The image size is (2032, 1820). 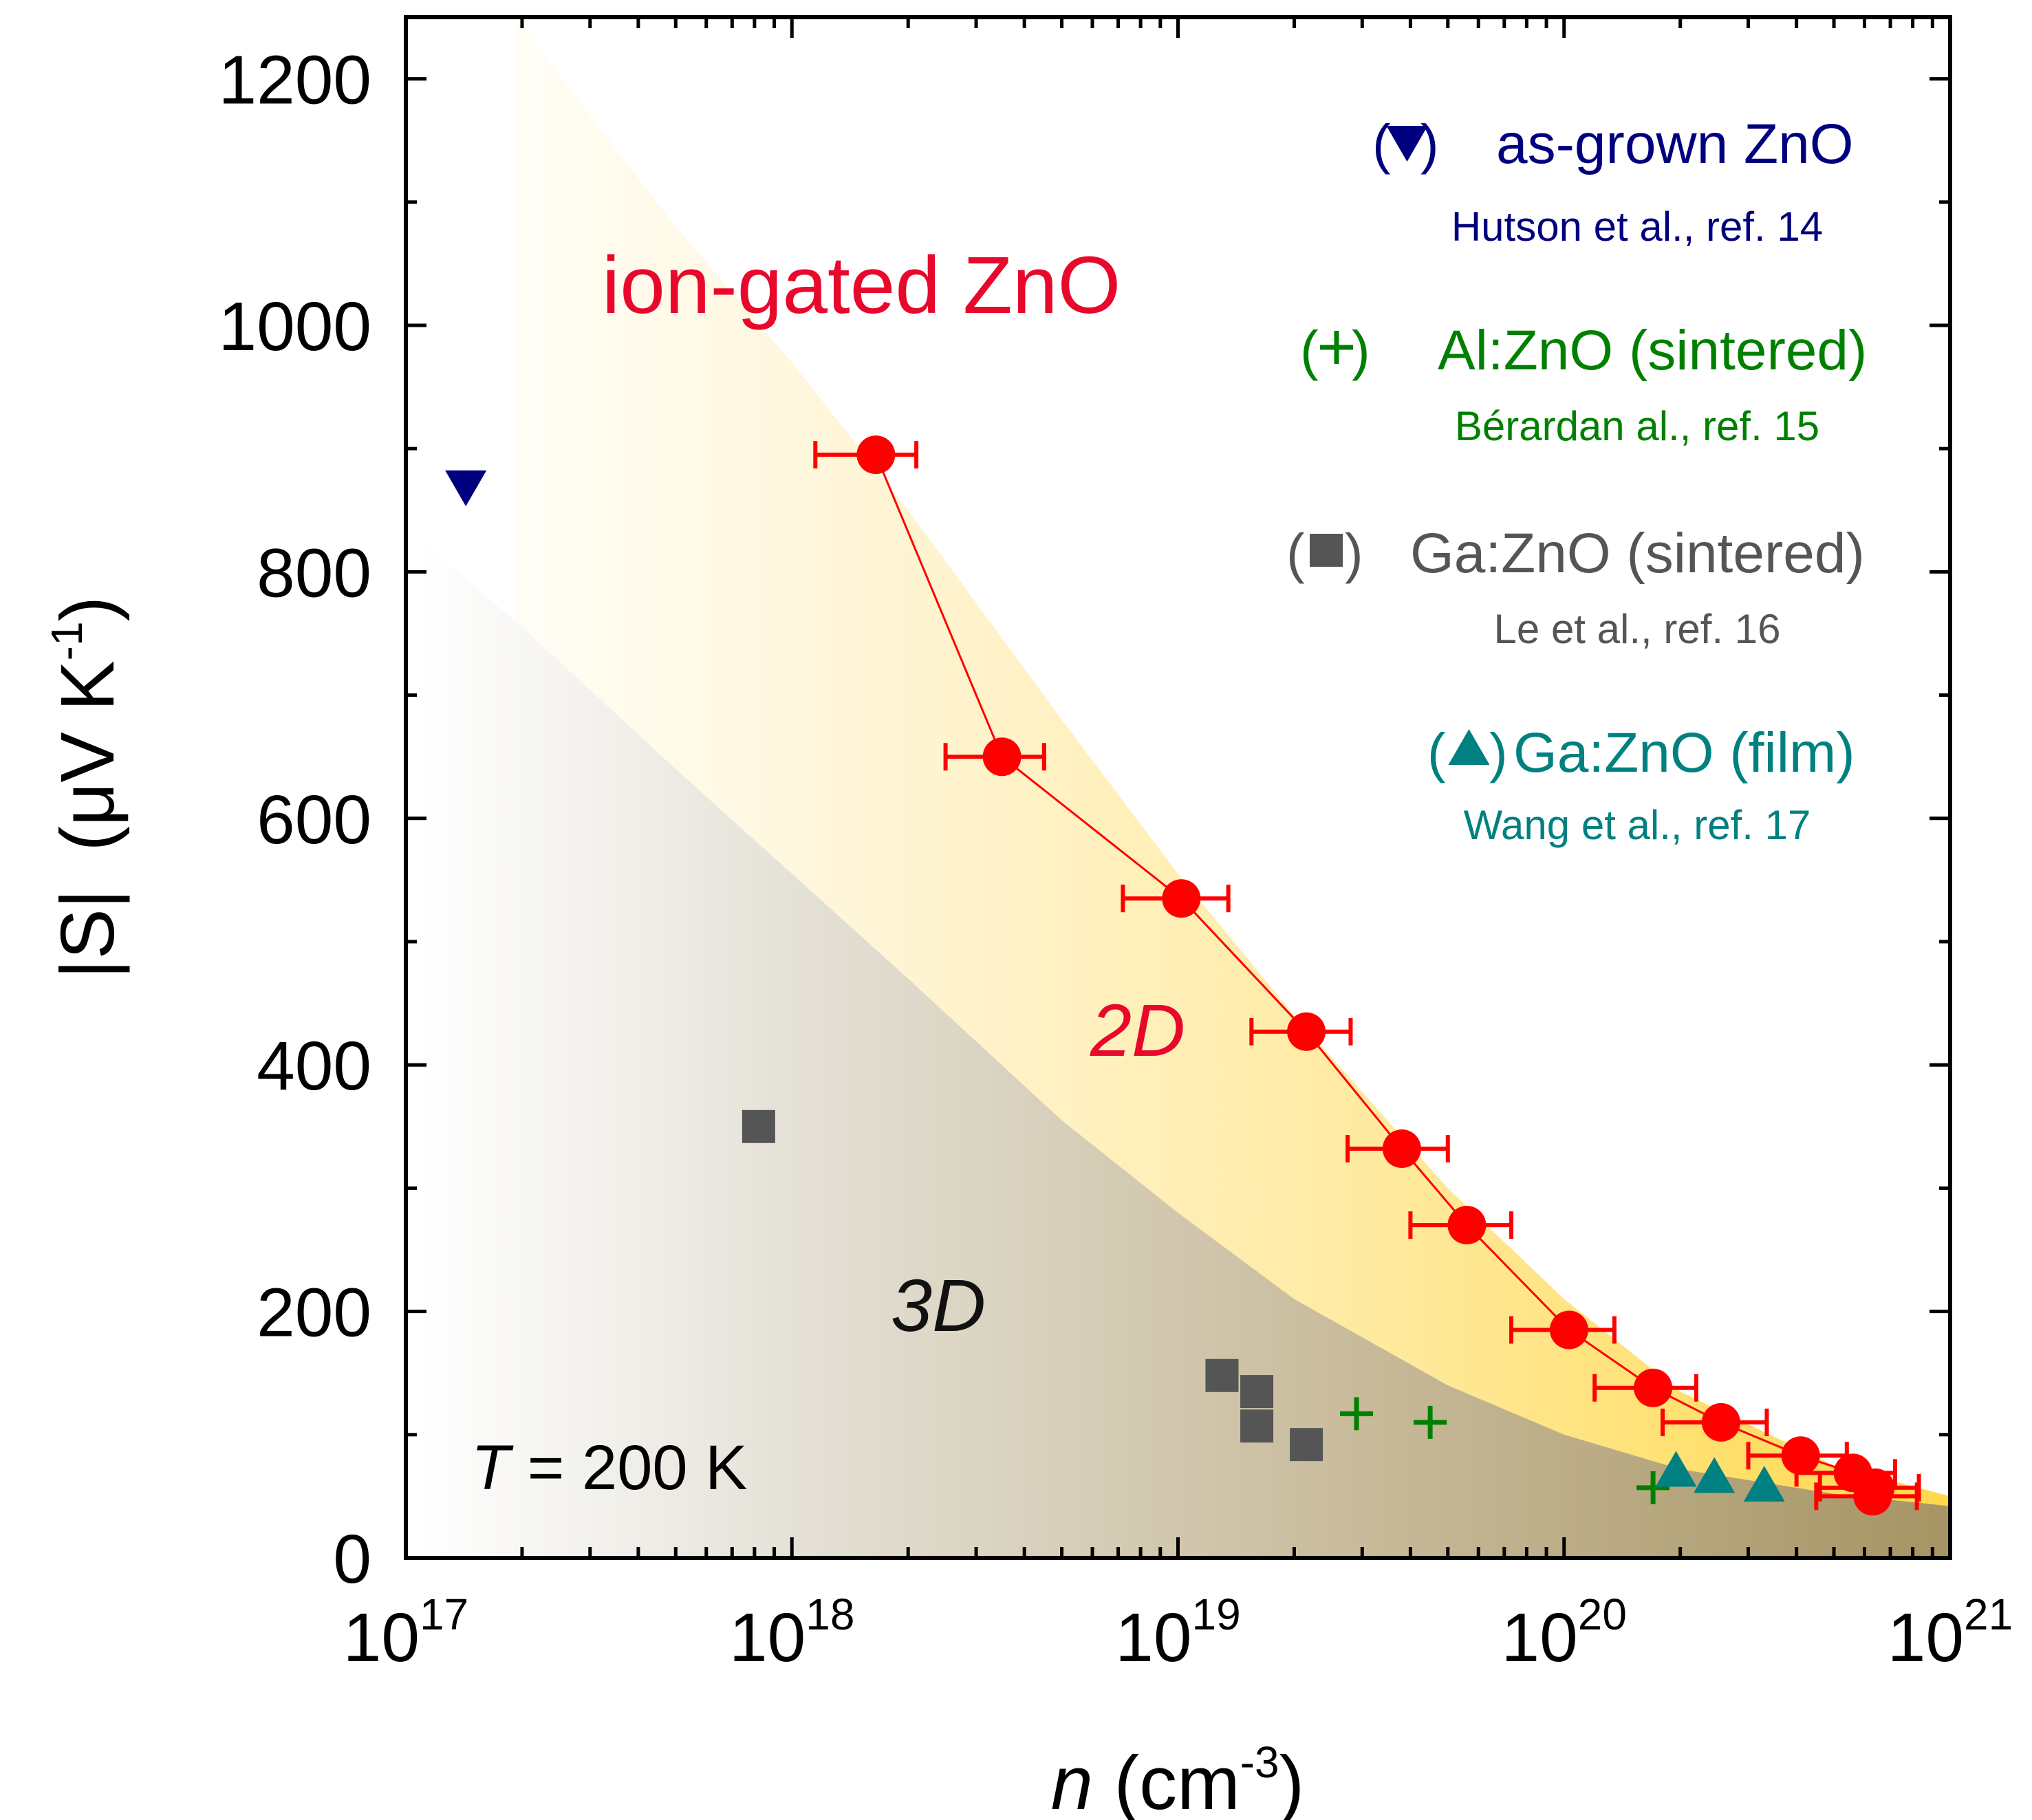 I want to click on legend-entry: () Ga:ZnO (sintered) Le et al., ref. 16, so click(x=1576, y=587).